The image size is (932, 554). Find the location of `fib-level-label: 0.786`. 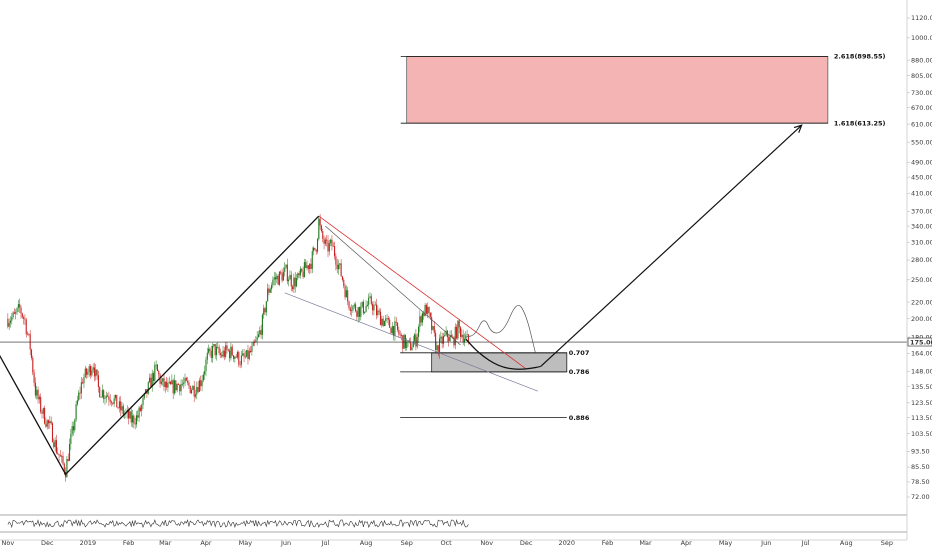

fib-level-label: 0.786 is located at coordinates (579, 372).